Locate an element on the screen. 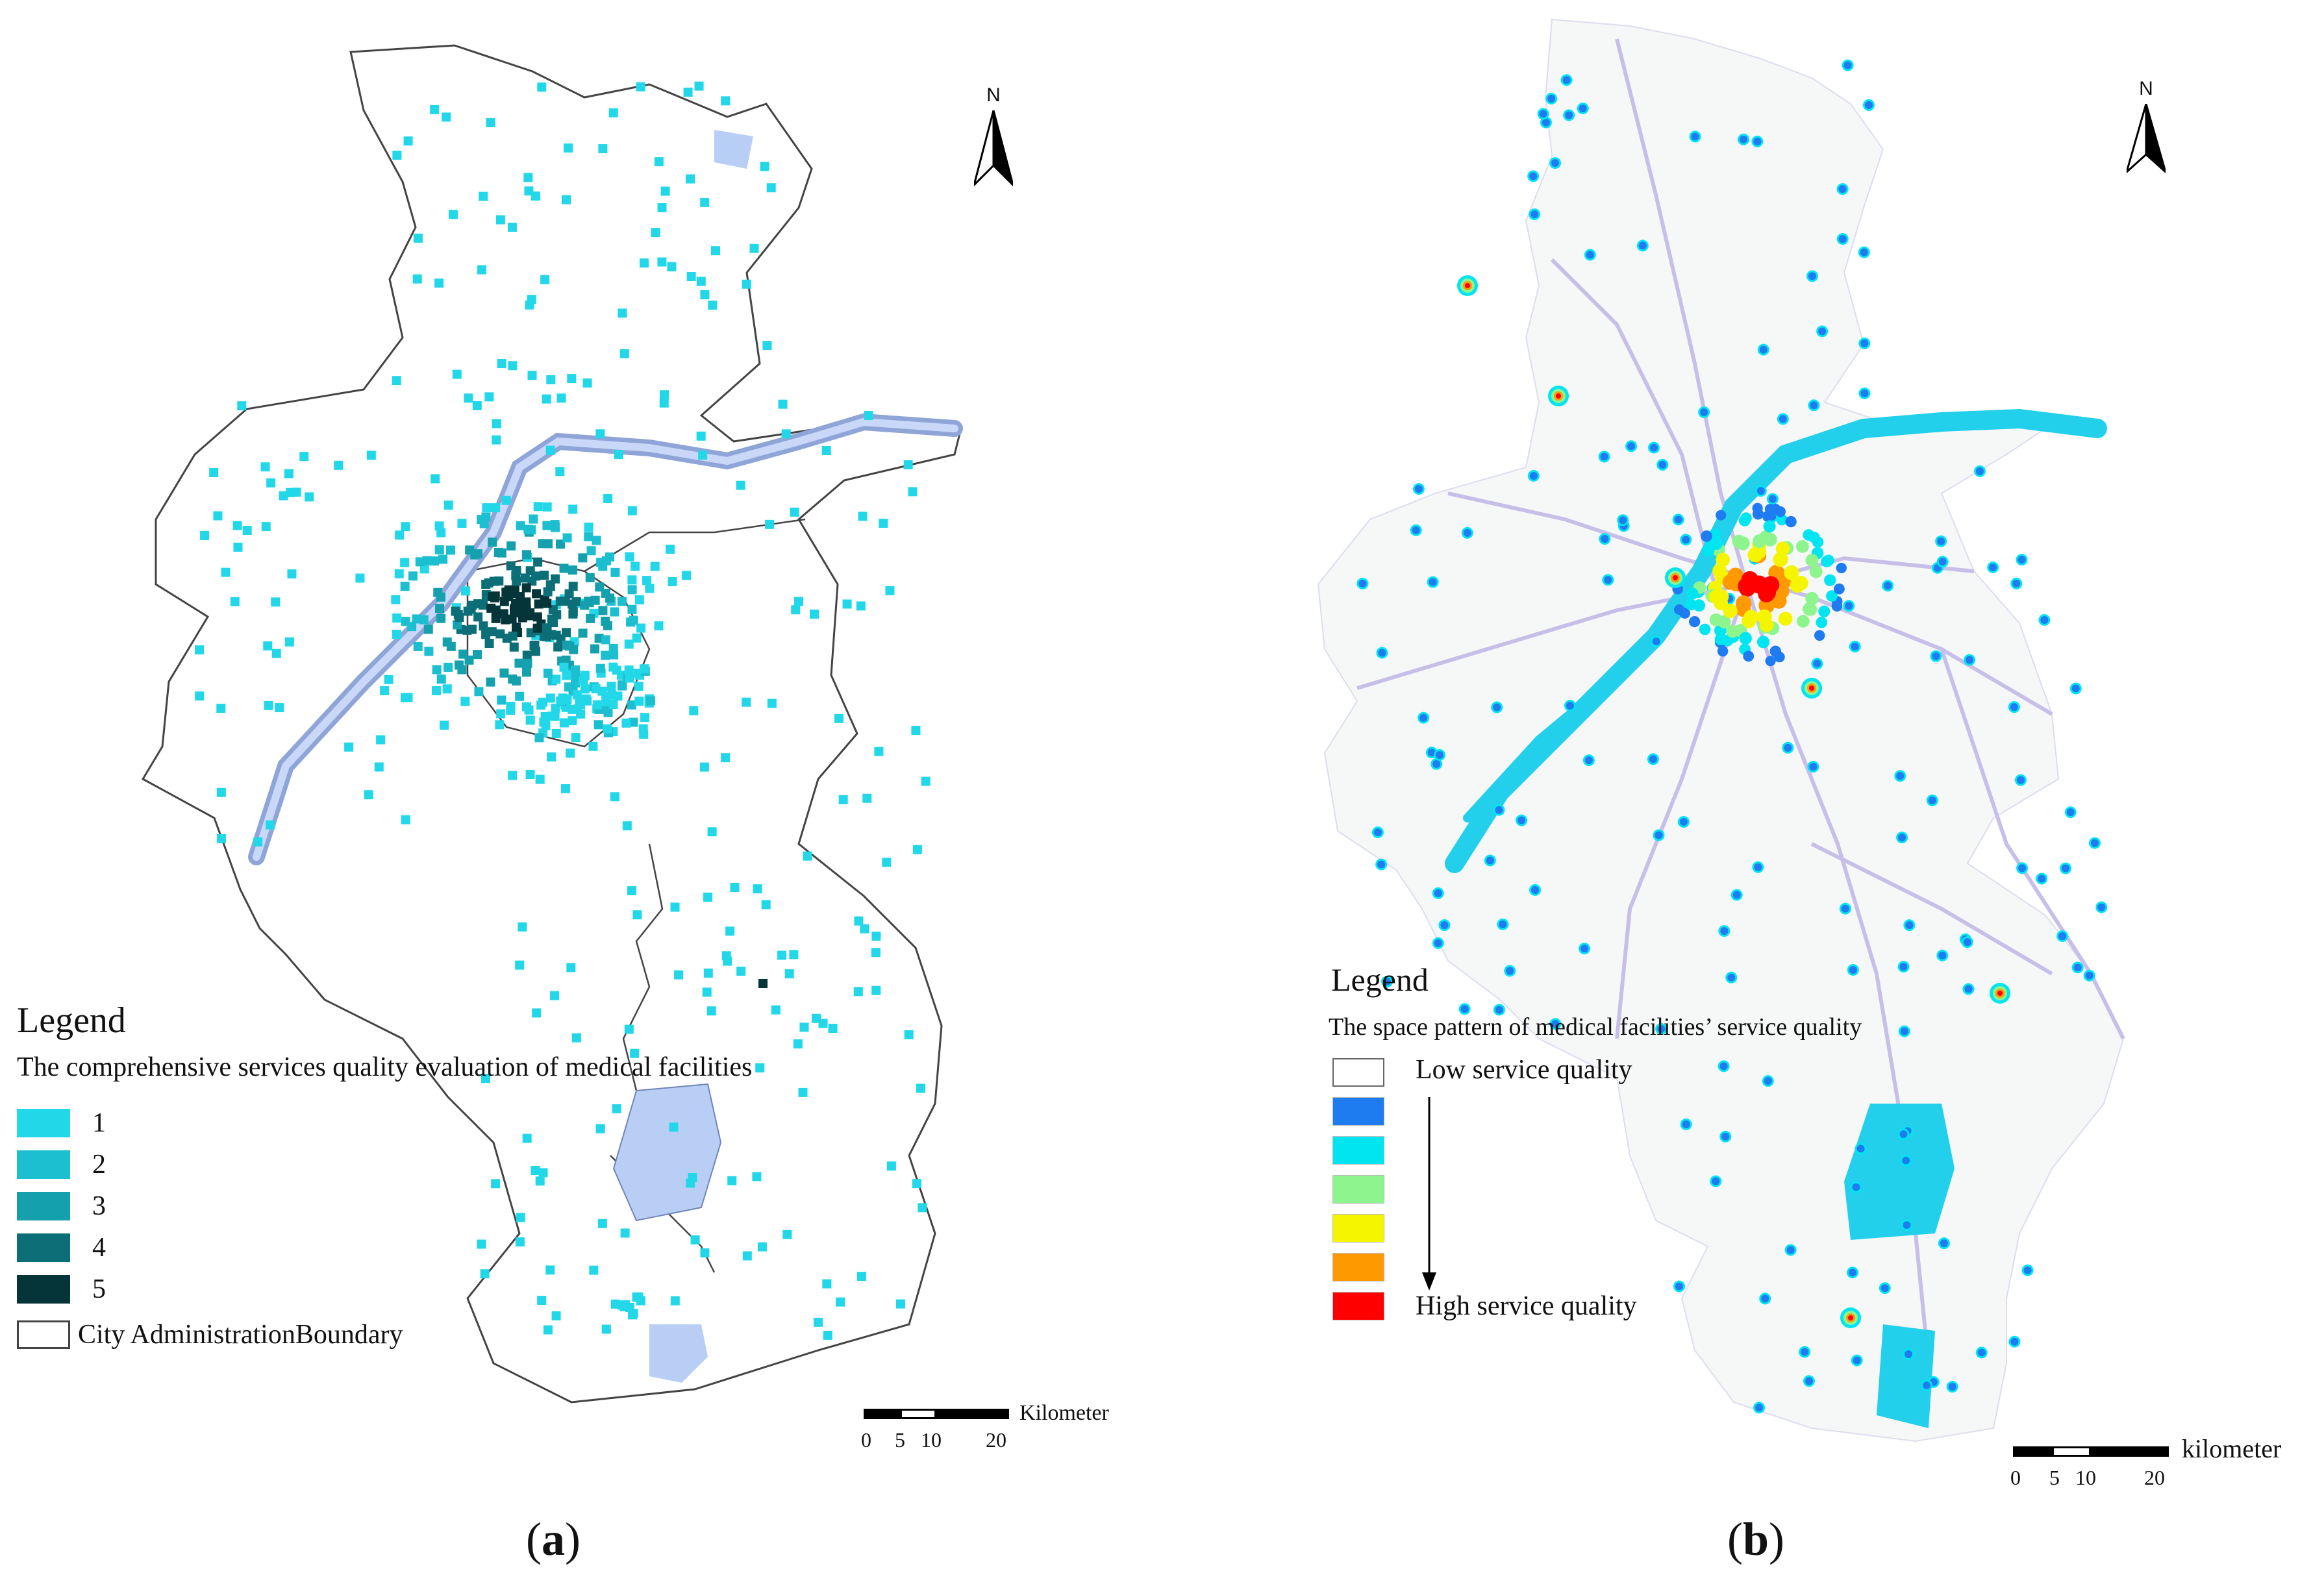  scale-bar is located at coordinates (937, 1418).